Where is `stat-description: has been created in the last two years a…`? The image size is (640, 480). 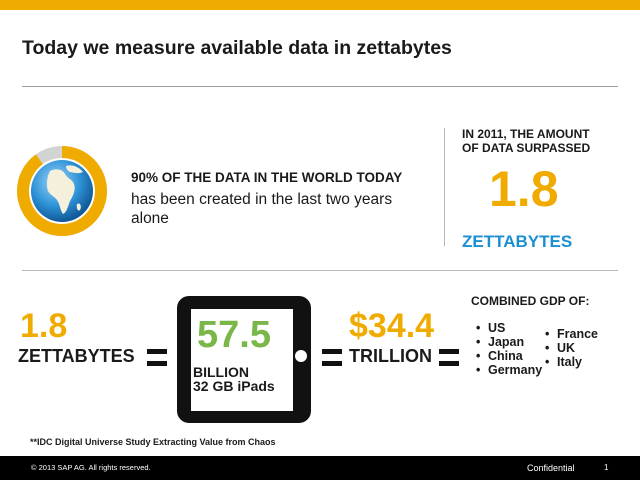 stat-description: has been created in the last two years a… is located at coordinates (262, 209).